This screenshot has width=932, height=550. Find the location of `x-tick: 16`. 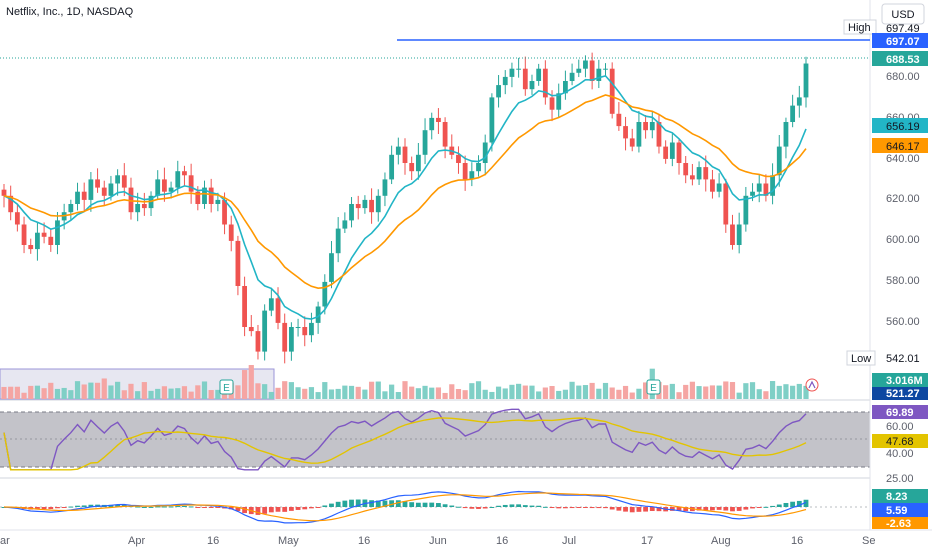

x-tick: 16 is located at coordinates (502, 541).